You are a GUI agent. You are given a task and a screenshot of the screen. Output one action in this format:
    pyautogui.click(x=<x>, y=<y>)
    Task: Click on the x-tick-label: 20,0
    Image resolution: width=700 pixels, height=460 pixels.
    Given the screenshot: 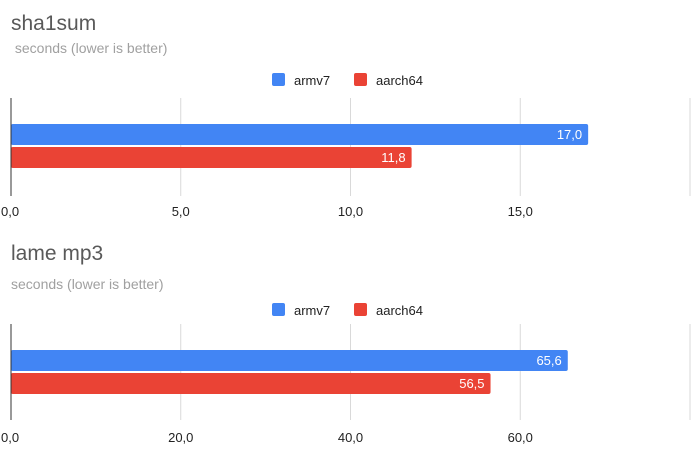 What is the action you would take?
    pyautogui.click(x=180, y=437)
    